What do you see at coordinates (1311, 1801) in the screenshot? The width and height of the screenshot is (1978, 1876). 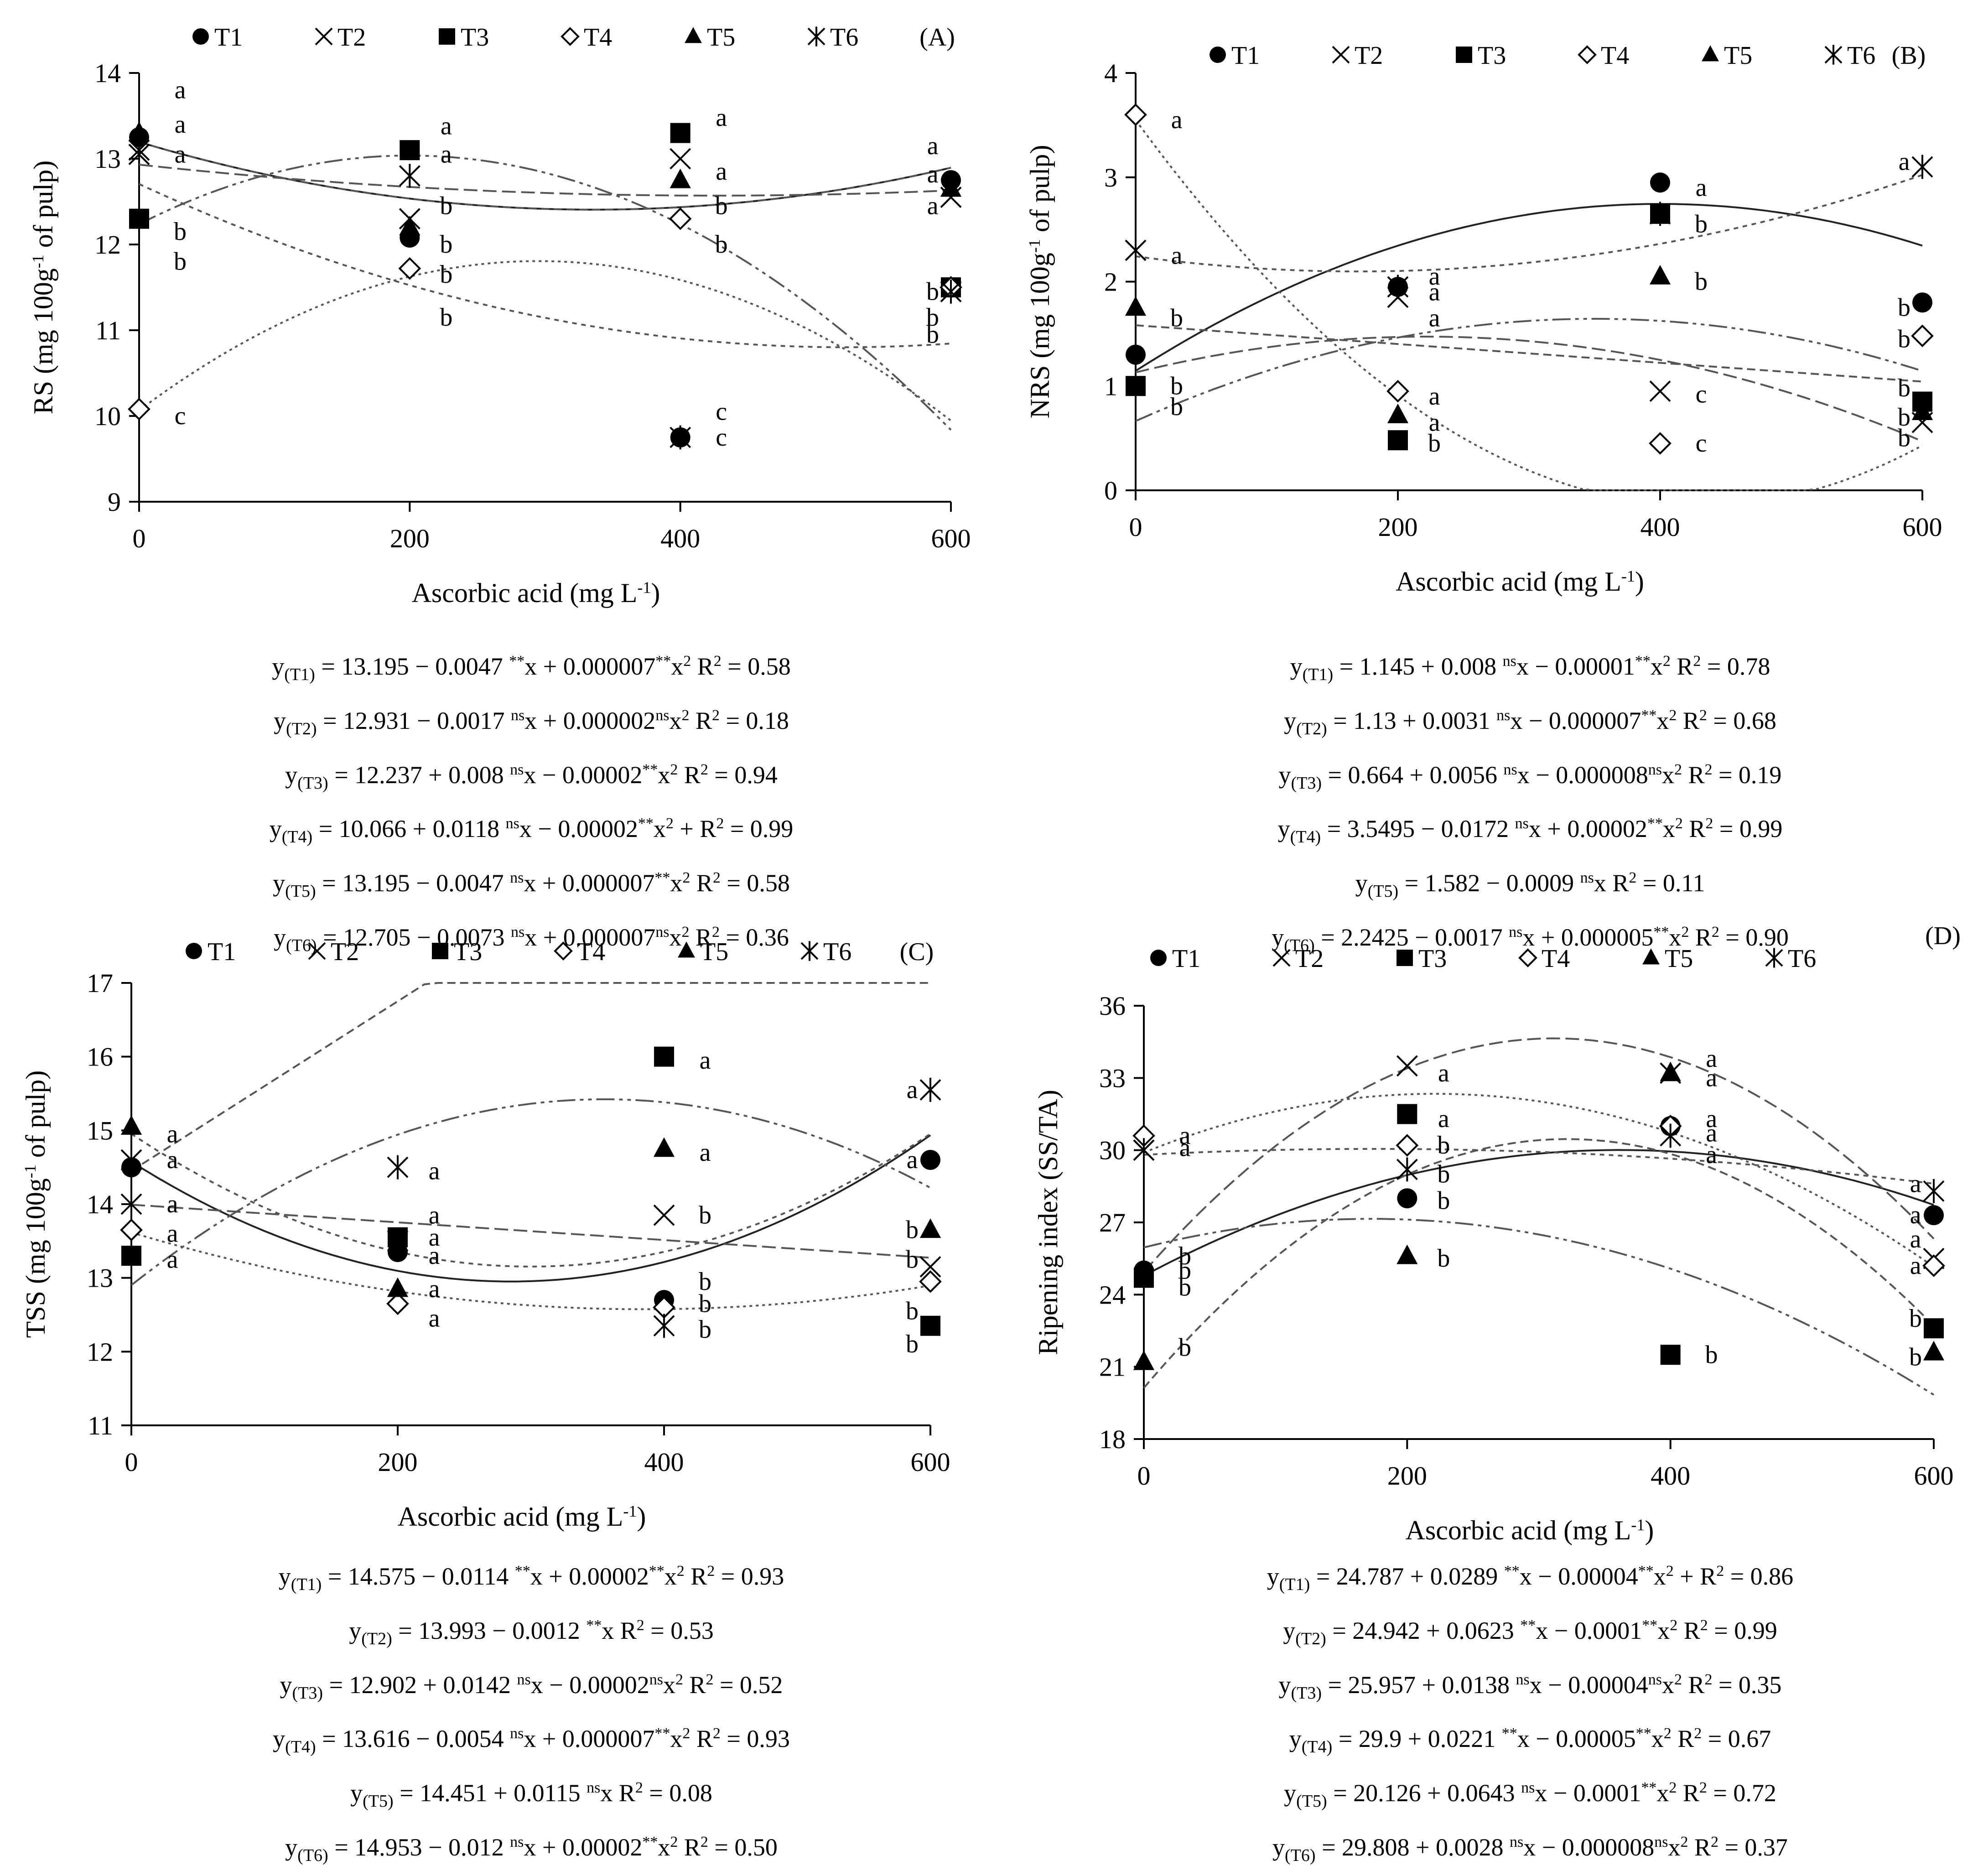 I see `equation-label-sub: (T5)` at bounding box center [1311, 1801].